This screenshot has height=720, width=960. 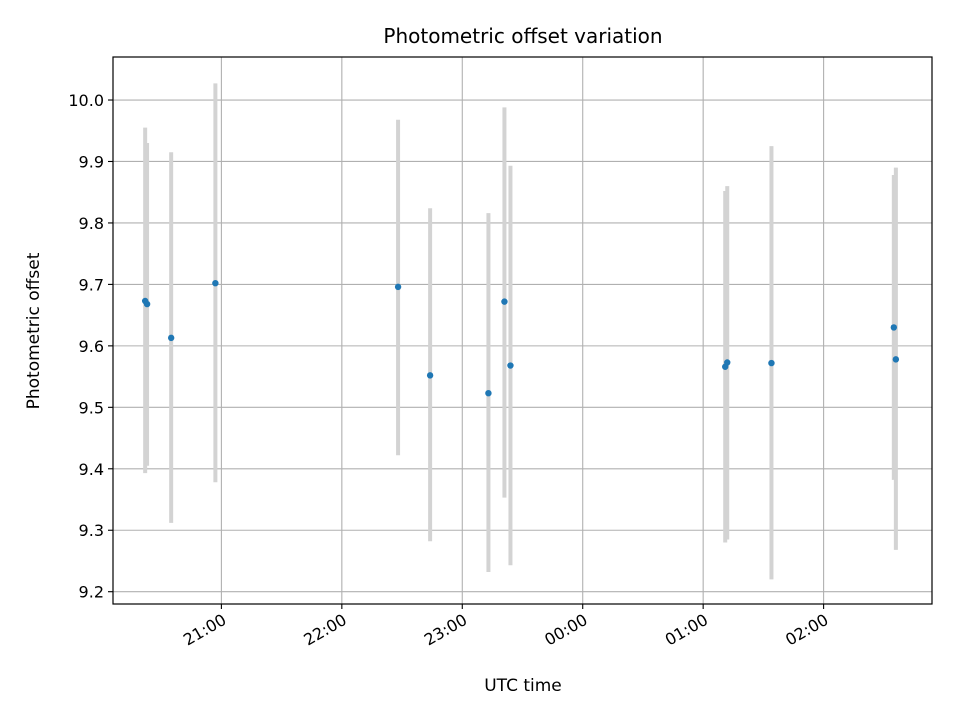 I want to click on y-axis-title: Photometric offset, so click(x=34, y=330).